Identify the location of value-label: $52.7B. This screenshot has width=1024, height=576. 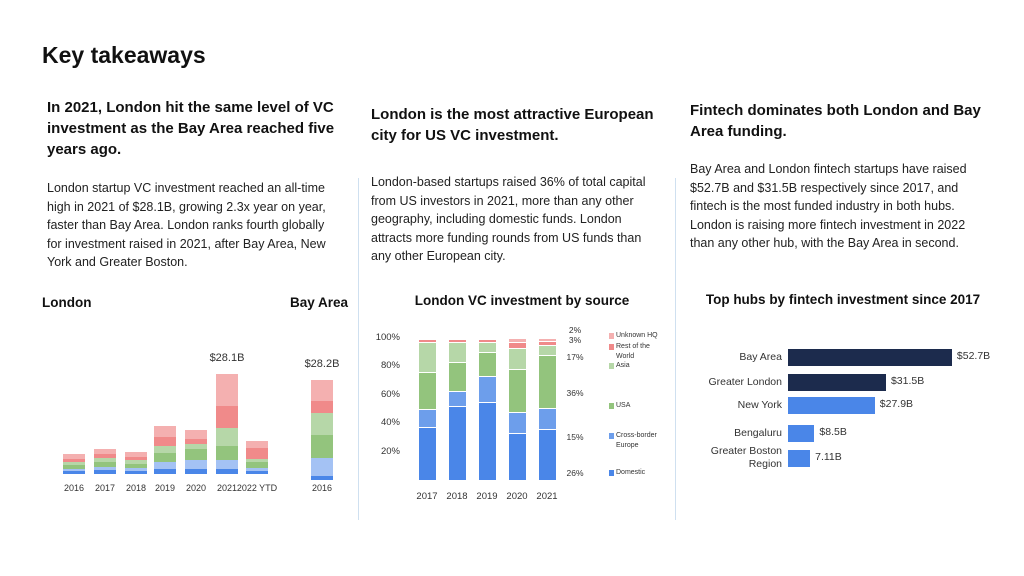
(973, 356).